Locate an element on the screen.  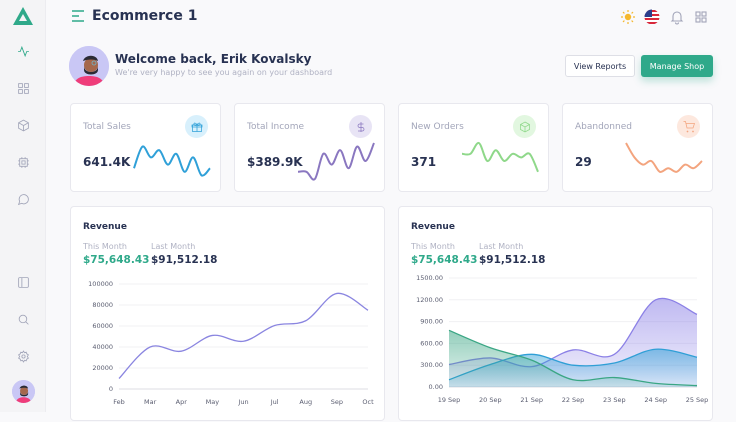
stat-value: $389.9K is located at coordinates (275, 162).